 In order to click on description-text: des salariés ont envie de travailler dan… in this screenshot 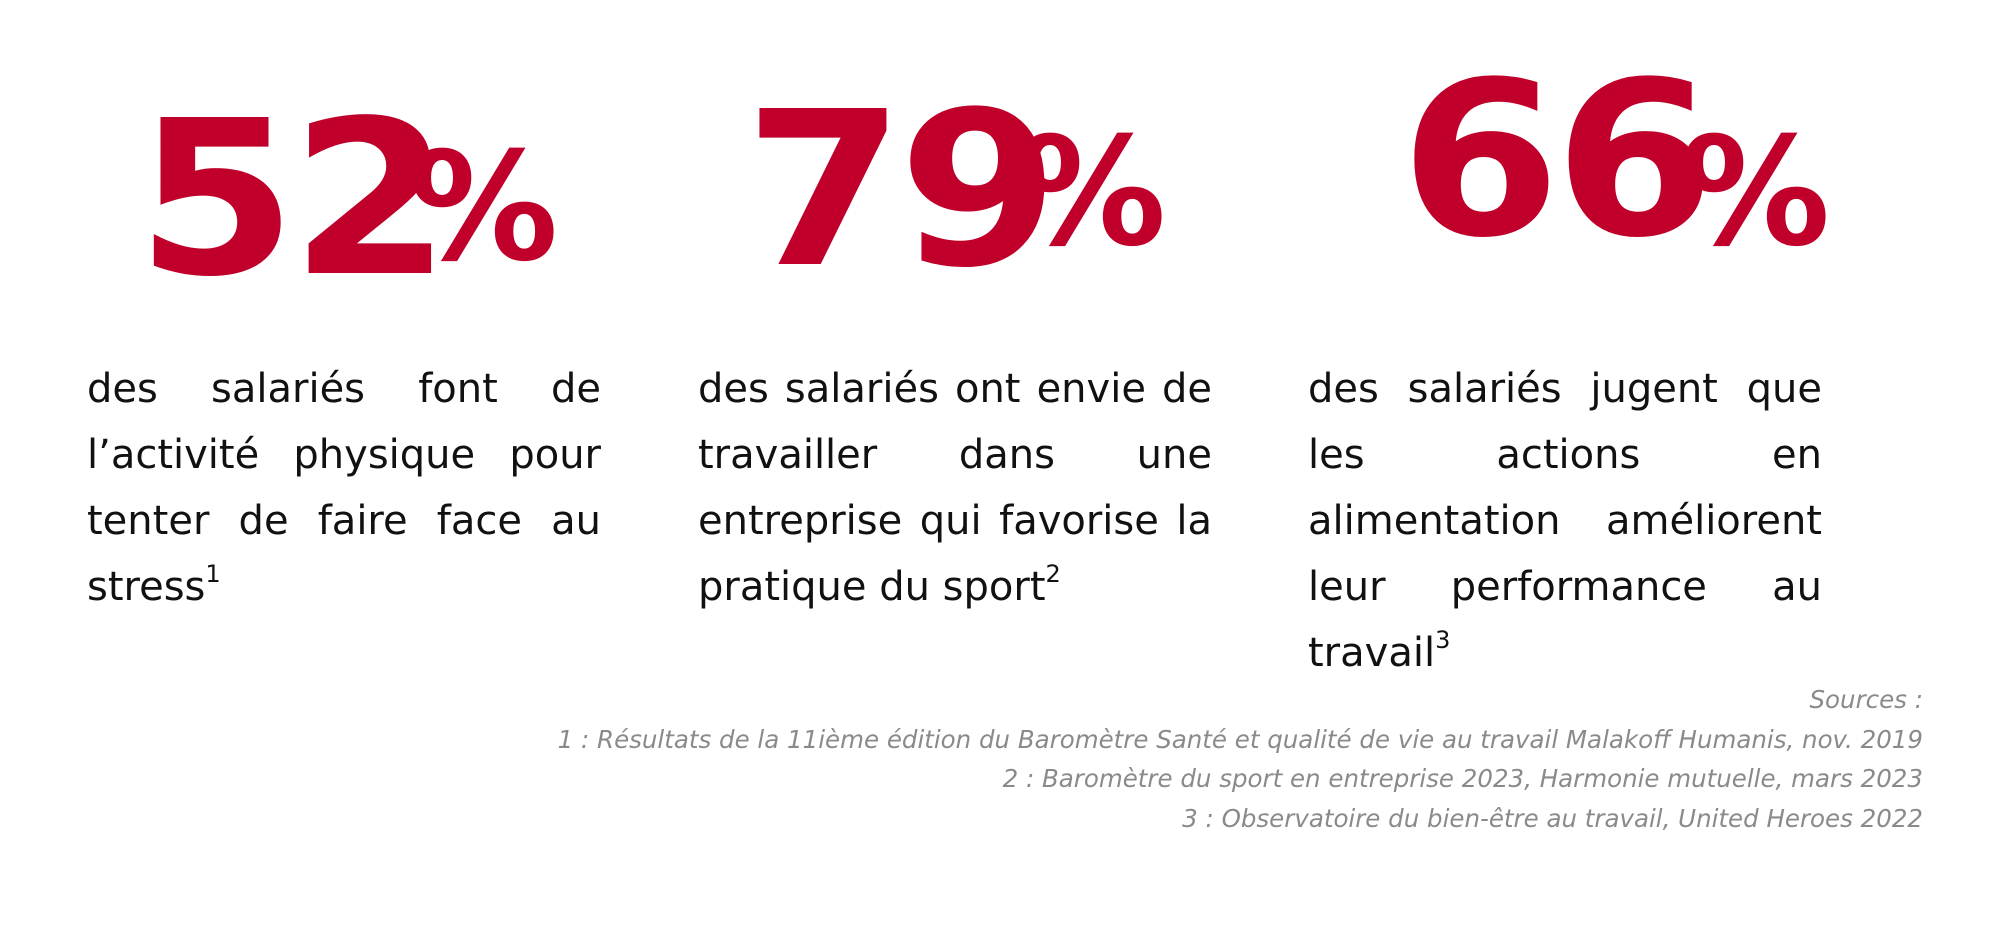, I will do `click(955, 488)`.